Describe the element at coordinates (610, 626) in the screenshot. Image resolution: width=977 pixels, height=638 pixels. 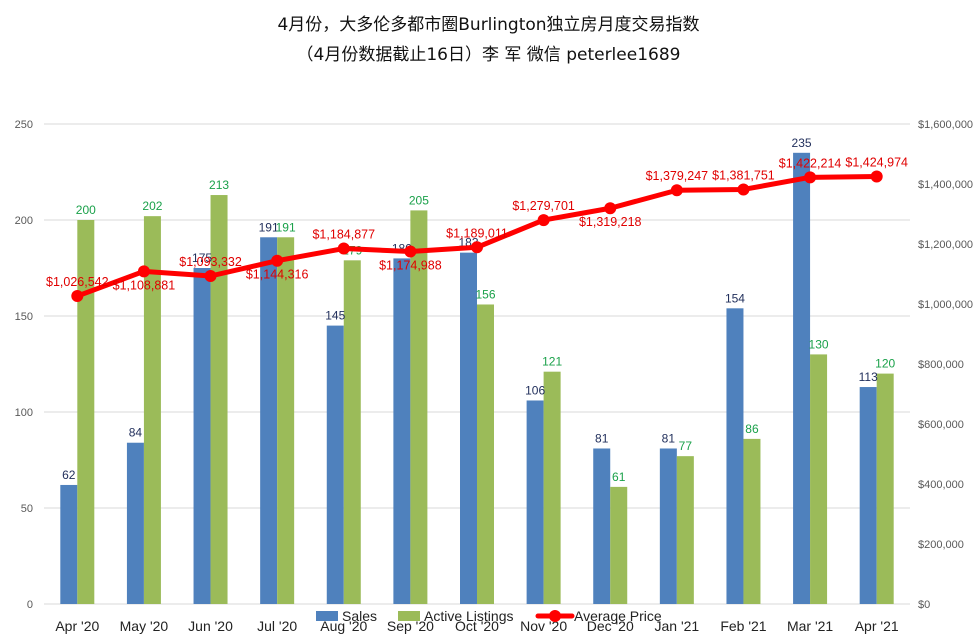
I see `x-tick-label: Dec '20` at that location.